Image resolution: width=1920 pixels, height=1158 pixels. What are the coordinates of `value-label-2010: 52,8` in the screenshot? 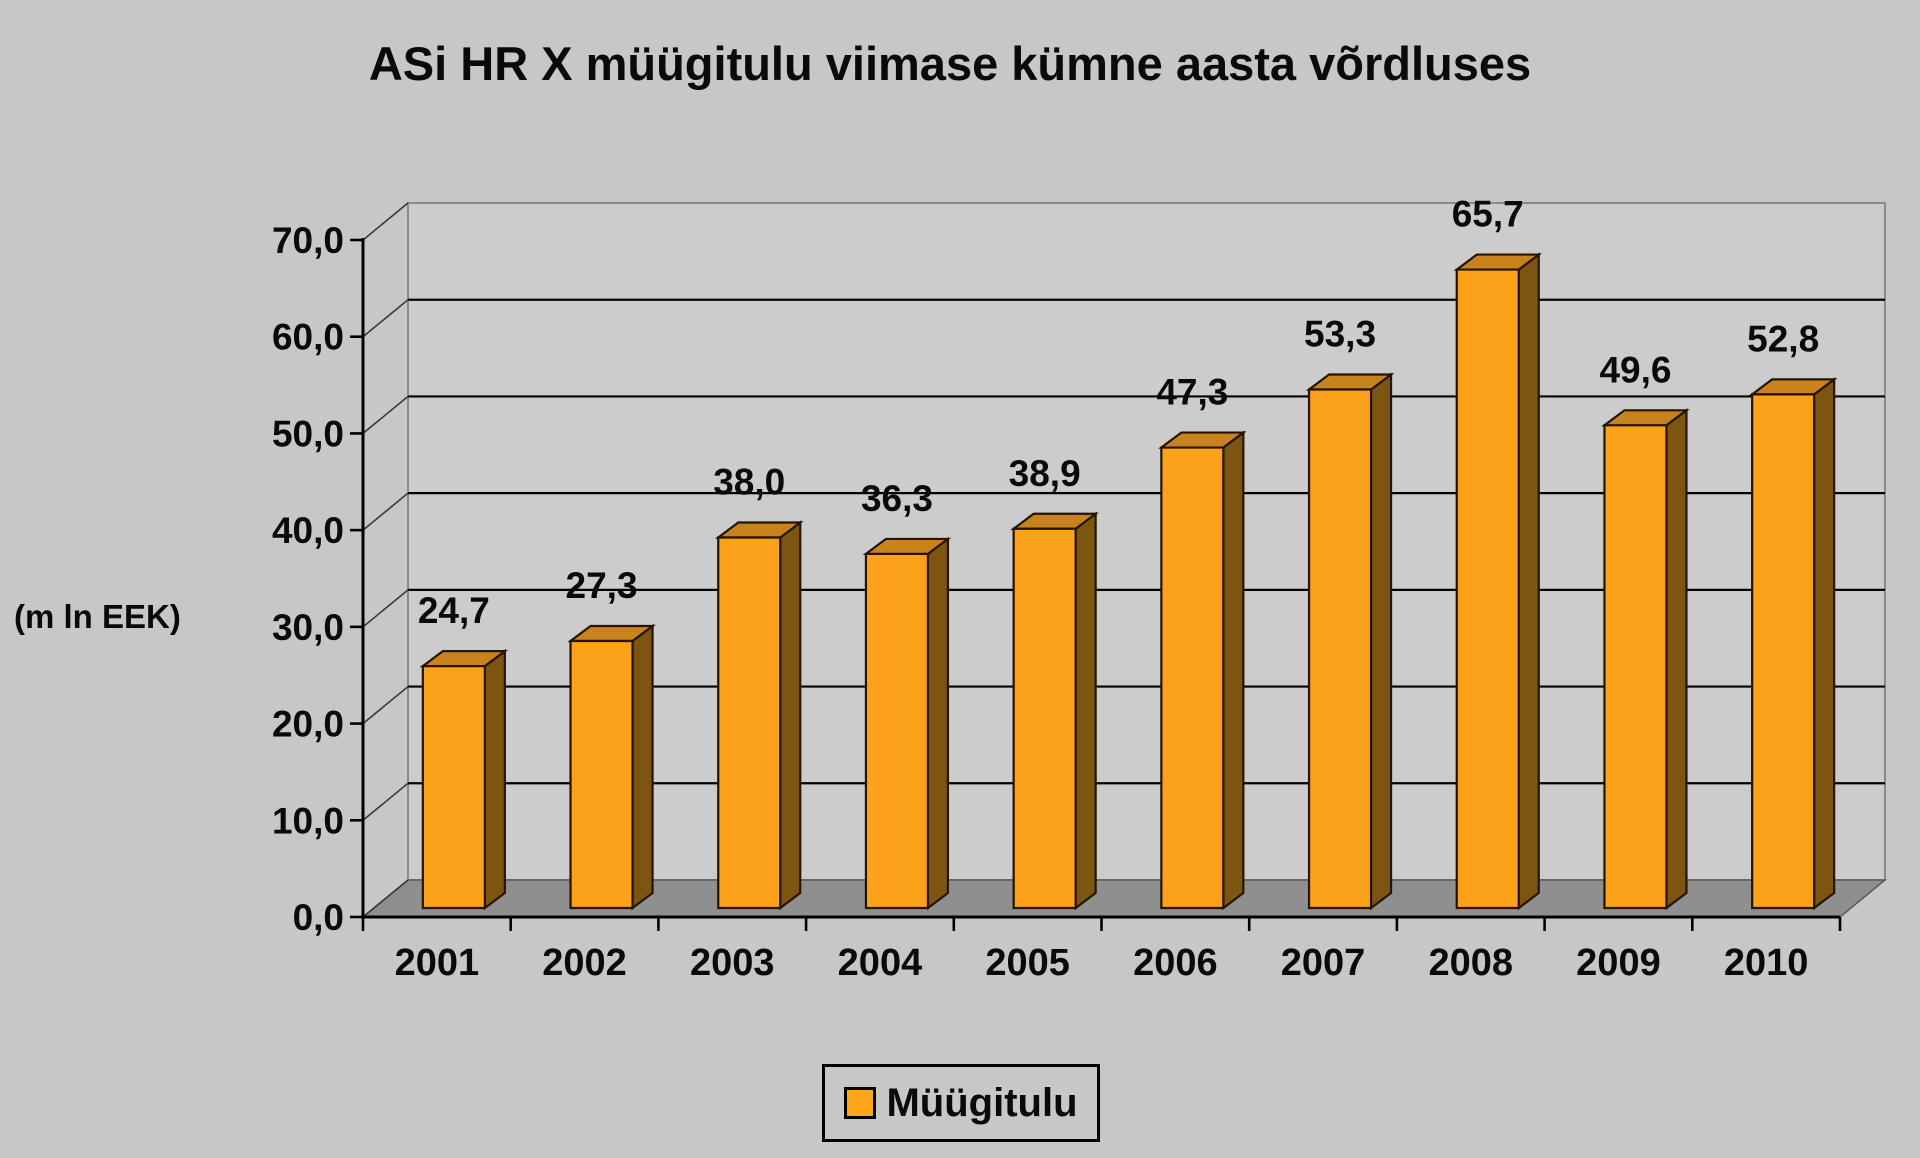 It's located at (1783, 338).